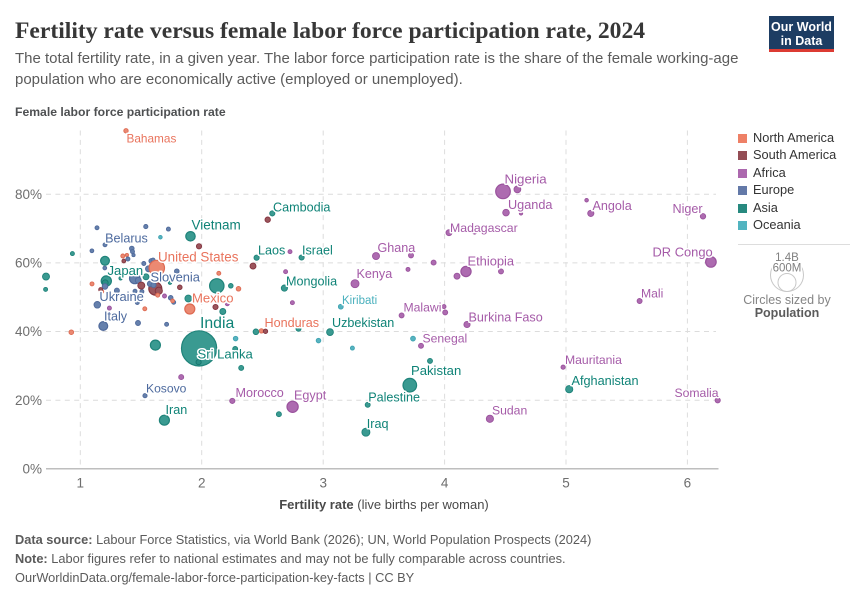  I want to click on svg-text: 1, so click(81, 483).